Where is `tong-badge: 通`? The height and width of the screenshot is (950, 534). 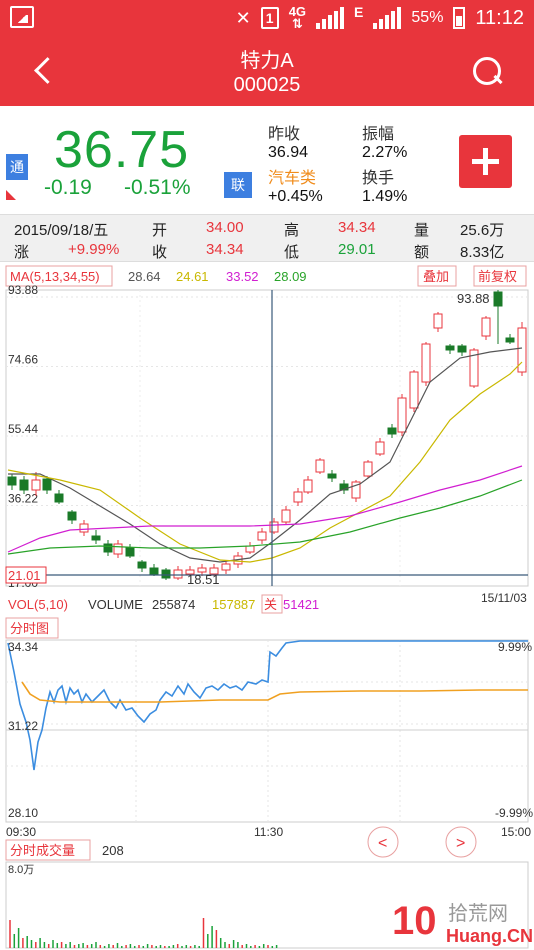
tong-badge: 通 is located at coordinates (17, 167).